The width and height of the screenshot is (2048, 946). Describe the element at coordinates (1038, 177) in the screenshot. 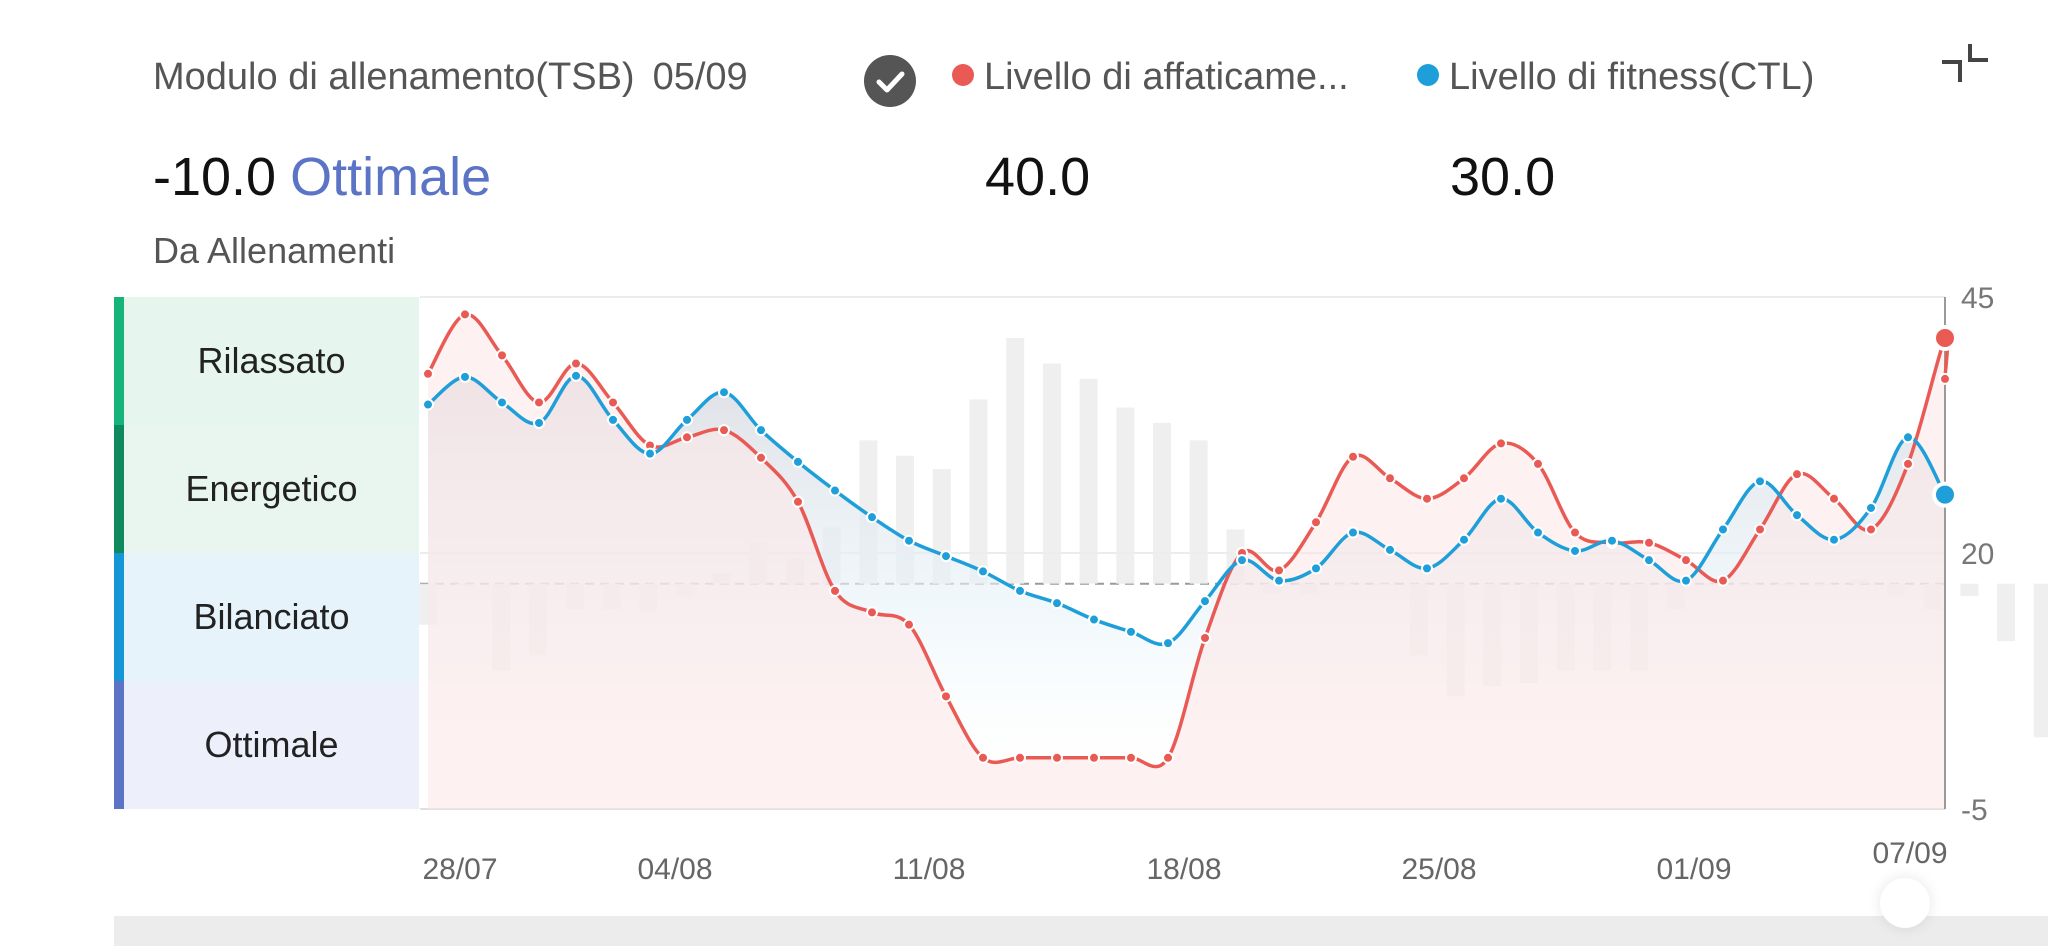

I see `fatigue-value: 40.0` at that location.